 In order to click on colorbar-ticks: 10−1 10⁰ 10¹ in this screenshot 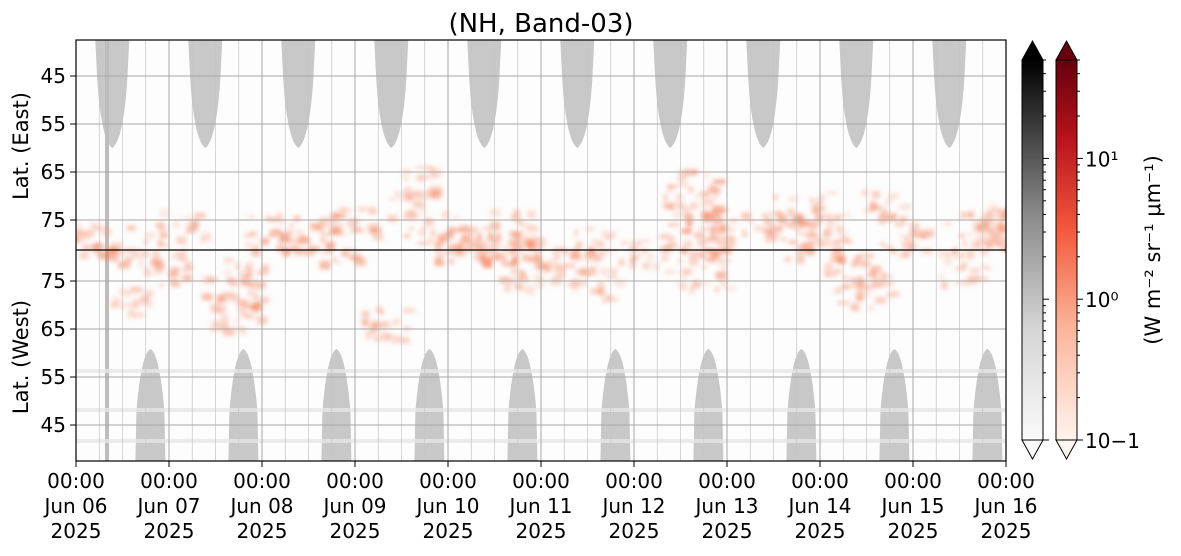, I will do `click(1091, 256)`.